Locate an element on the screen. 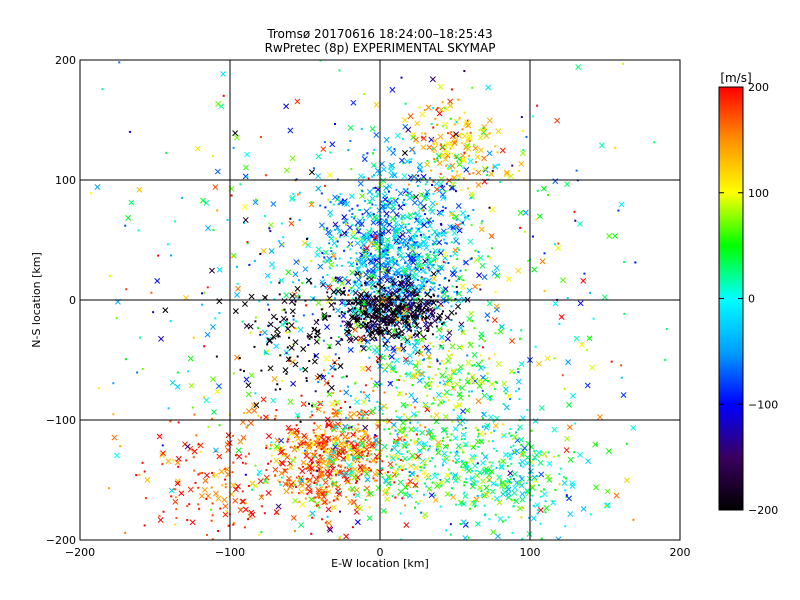  x-tick-label: −200 is located at coordinates (80, 552).